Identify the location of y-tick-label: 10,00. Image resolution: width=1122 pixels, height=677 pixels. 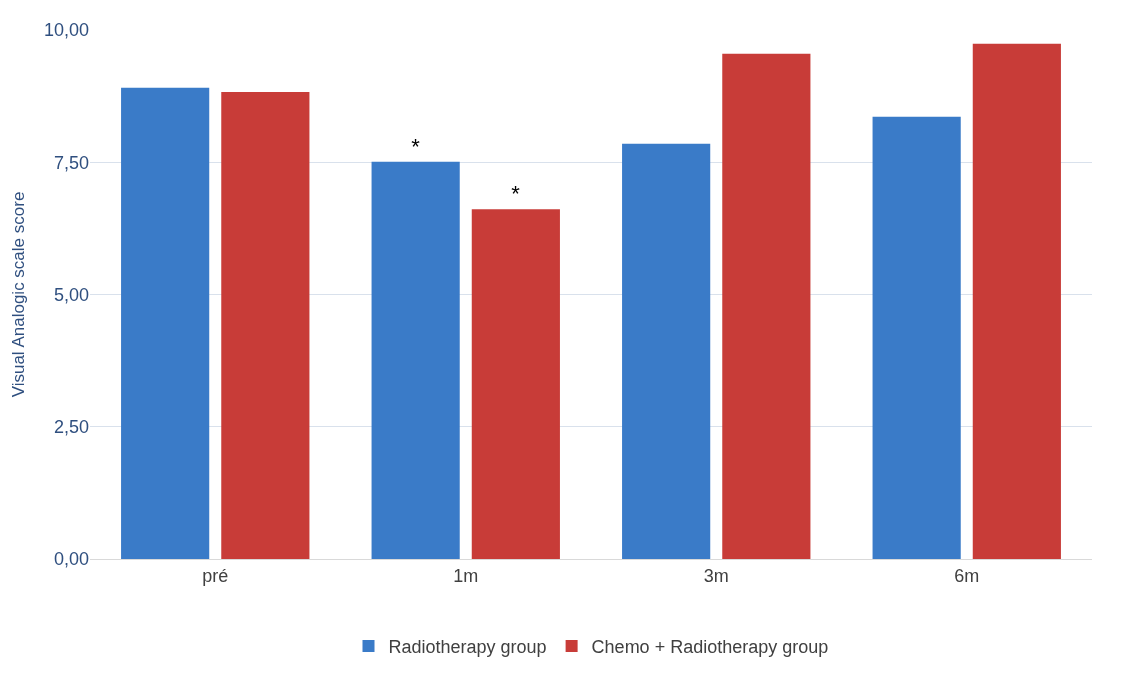
(66, 30).